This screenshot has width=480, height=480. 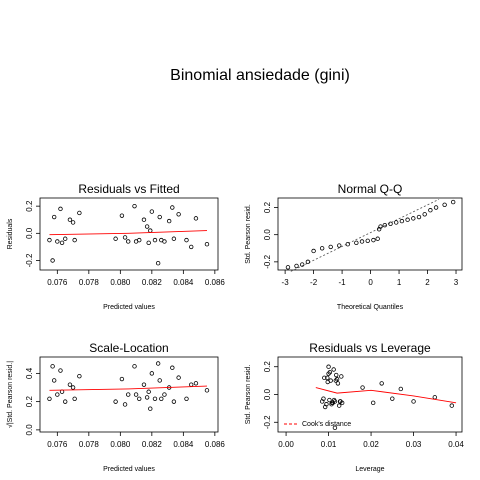 What do you see at coordinates (128, 348) in the screenshot?
I see `panel-title: Scale-Location` at bounding box center [128, 348].